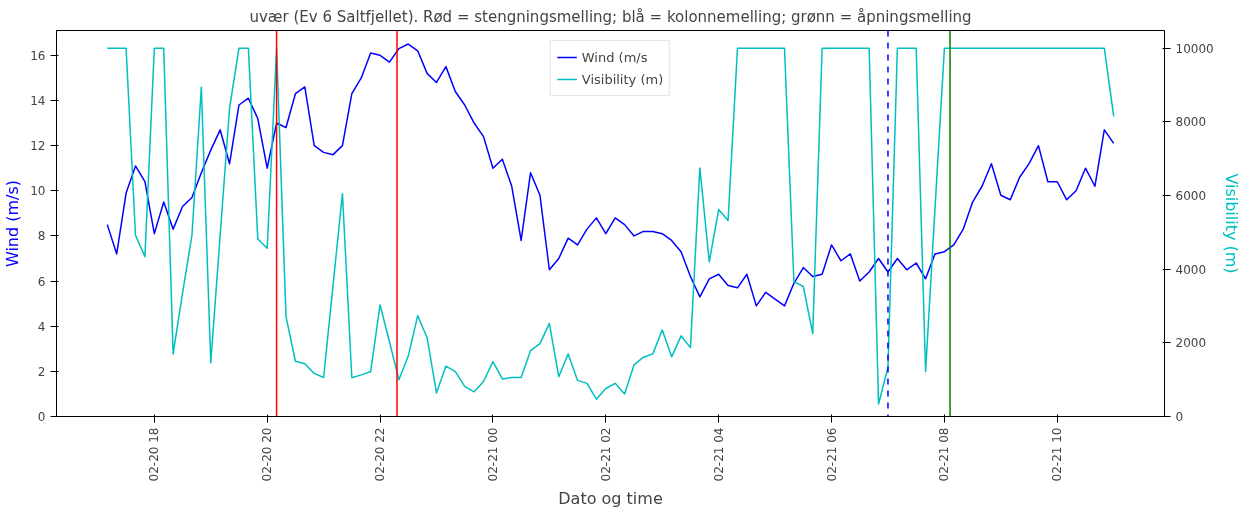 This screenshot has height=511, width=1243. I want to click on y2-axis-title: Visibility (m), so click(1231, 223).